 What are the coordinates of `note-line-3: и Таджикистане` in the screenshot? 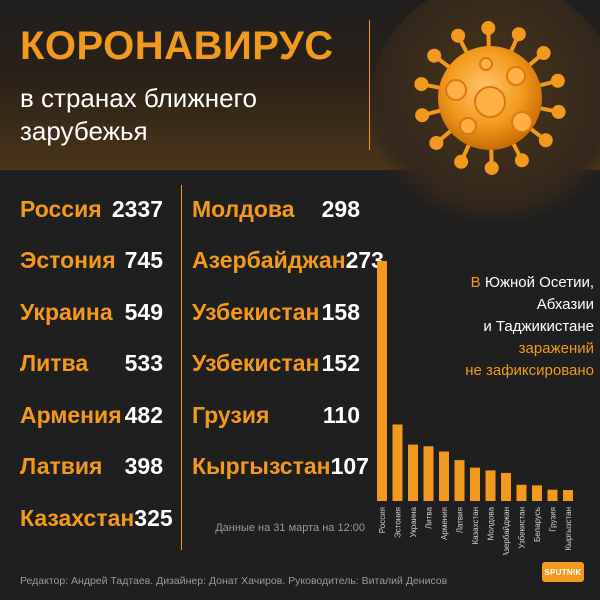 It's located at (538, 326).